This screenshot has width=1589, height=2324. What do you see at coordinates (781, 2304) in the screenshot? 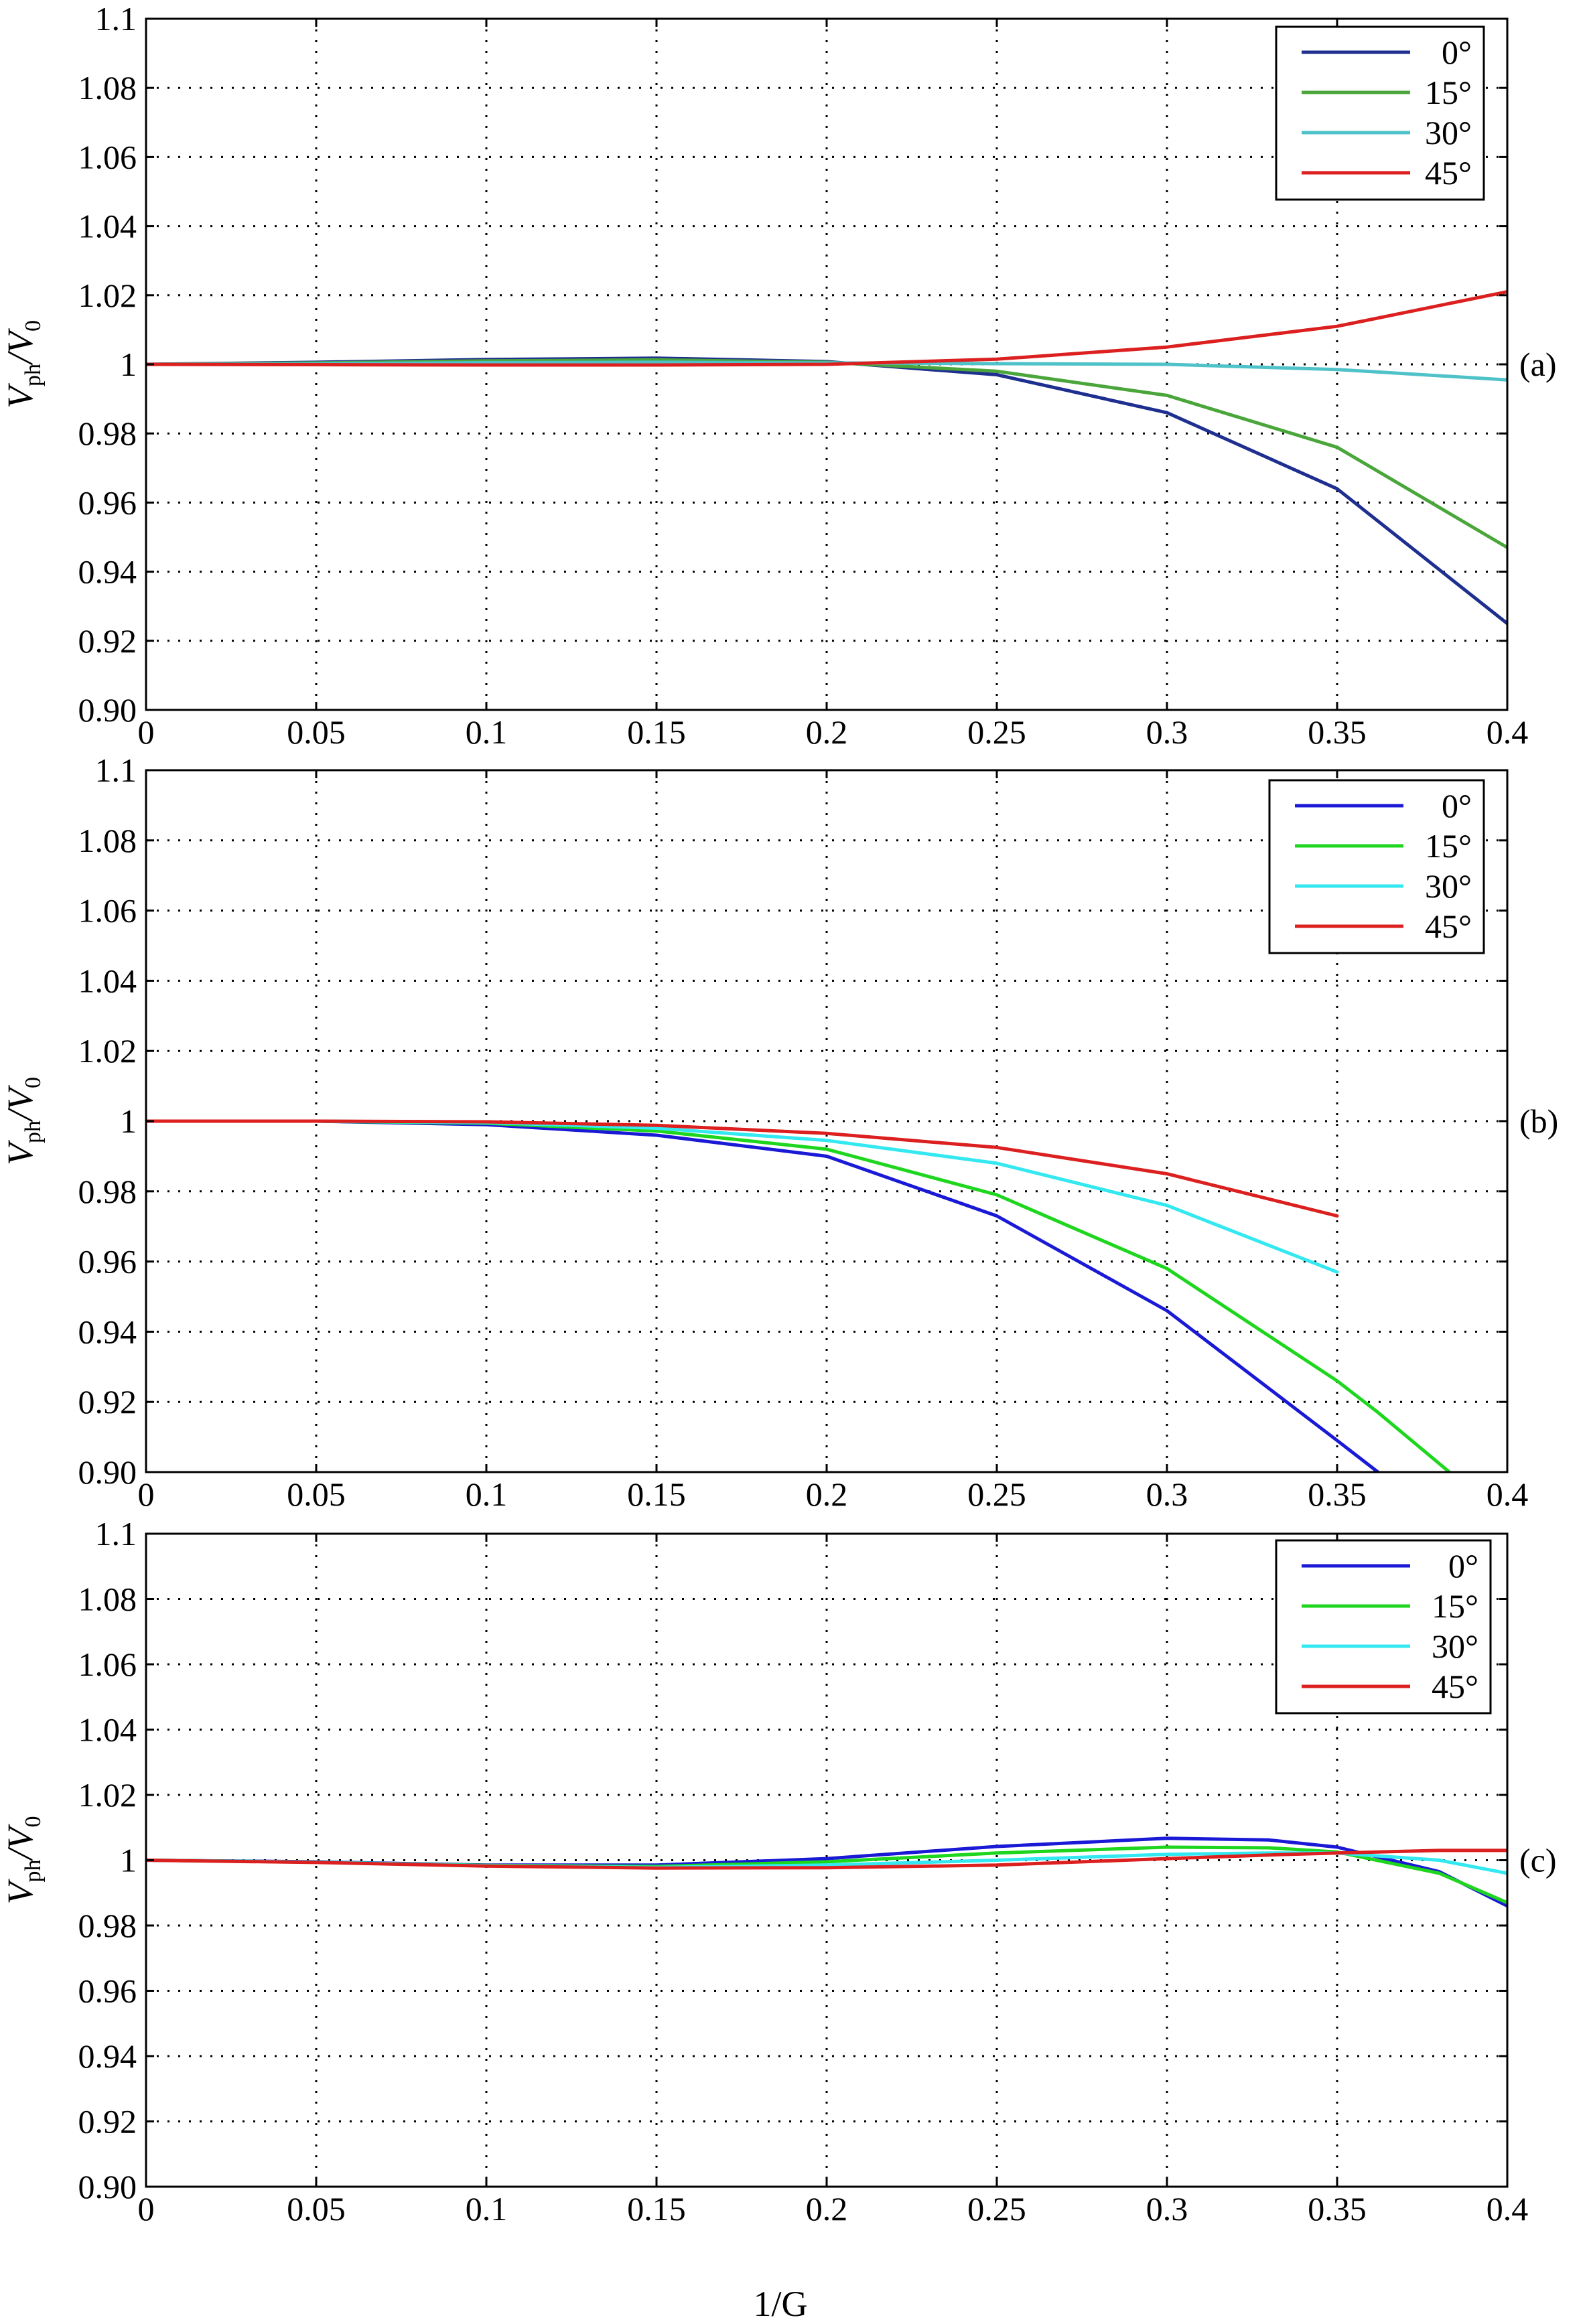
I see `x-axis-label: 1/G` at bounding box center [781, 2304].